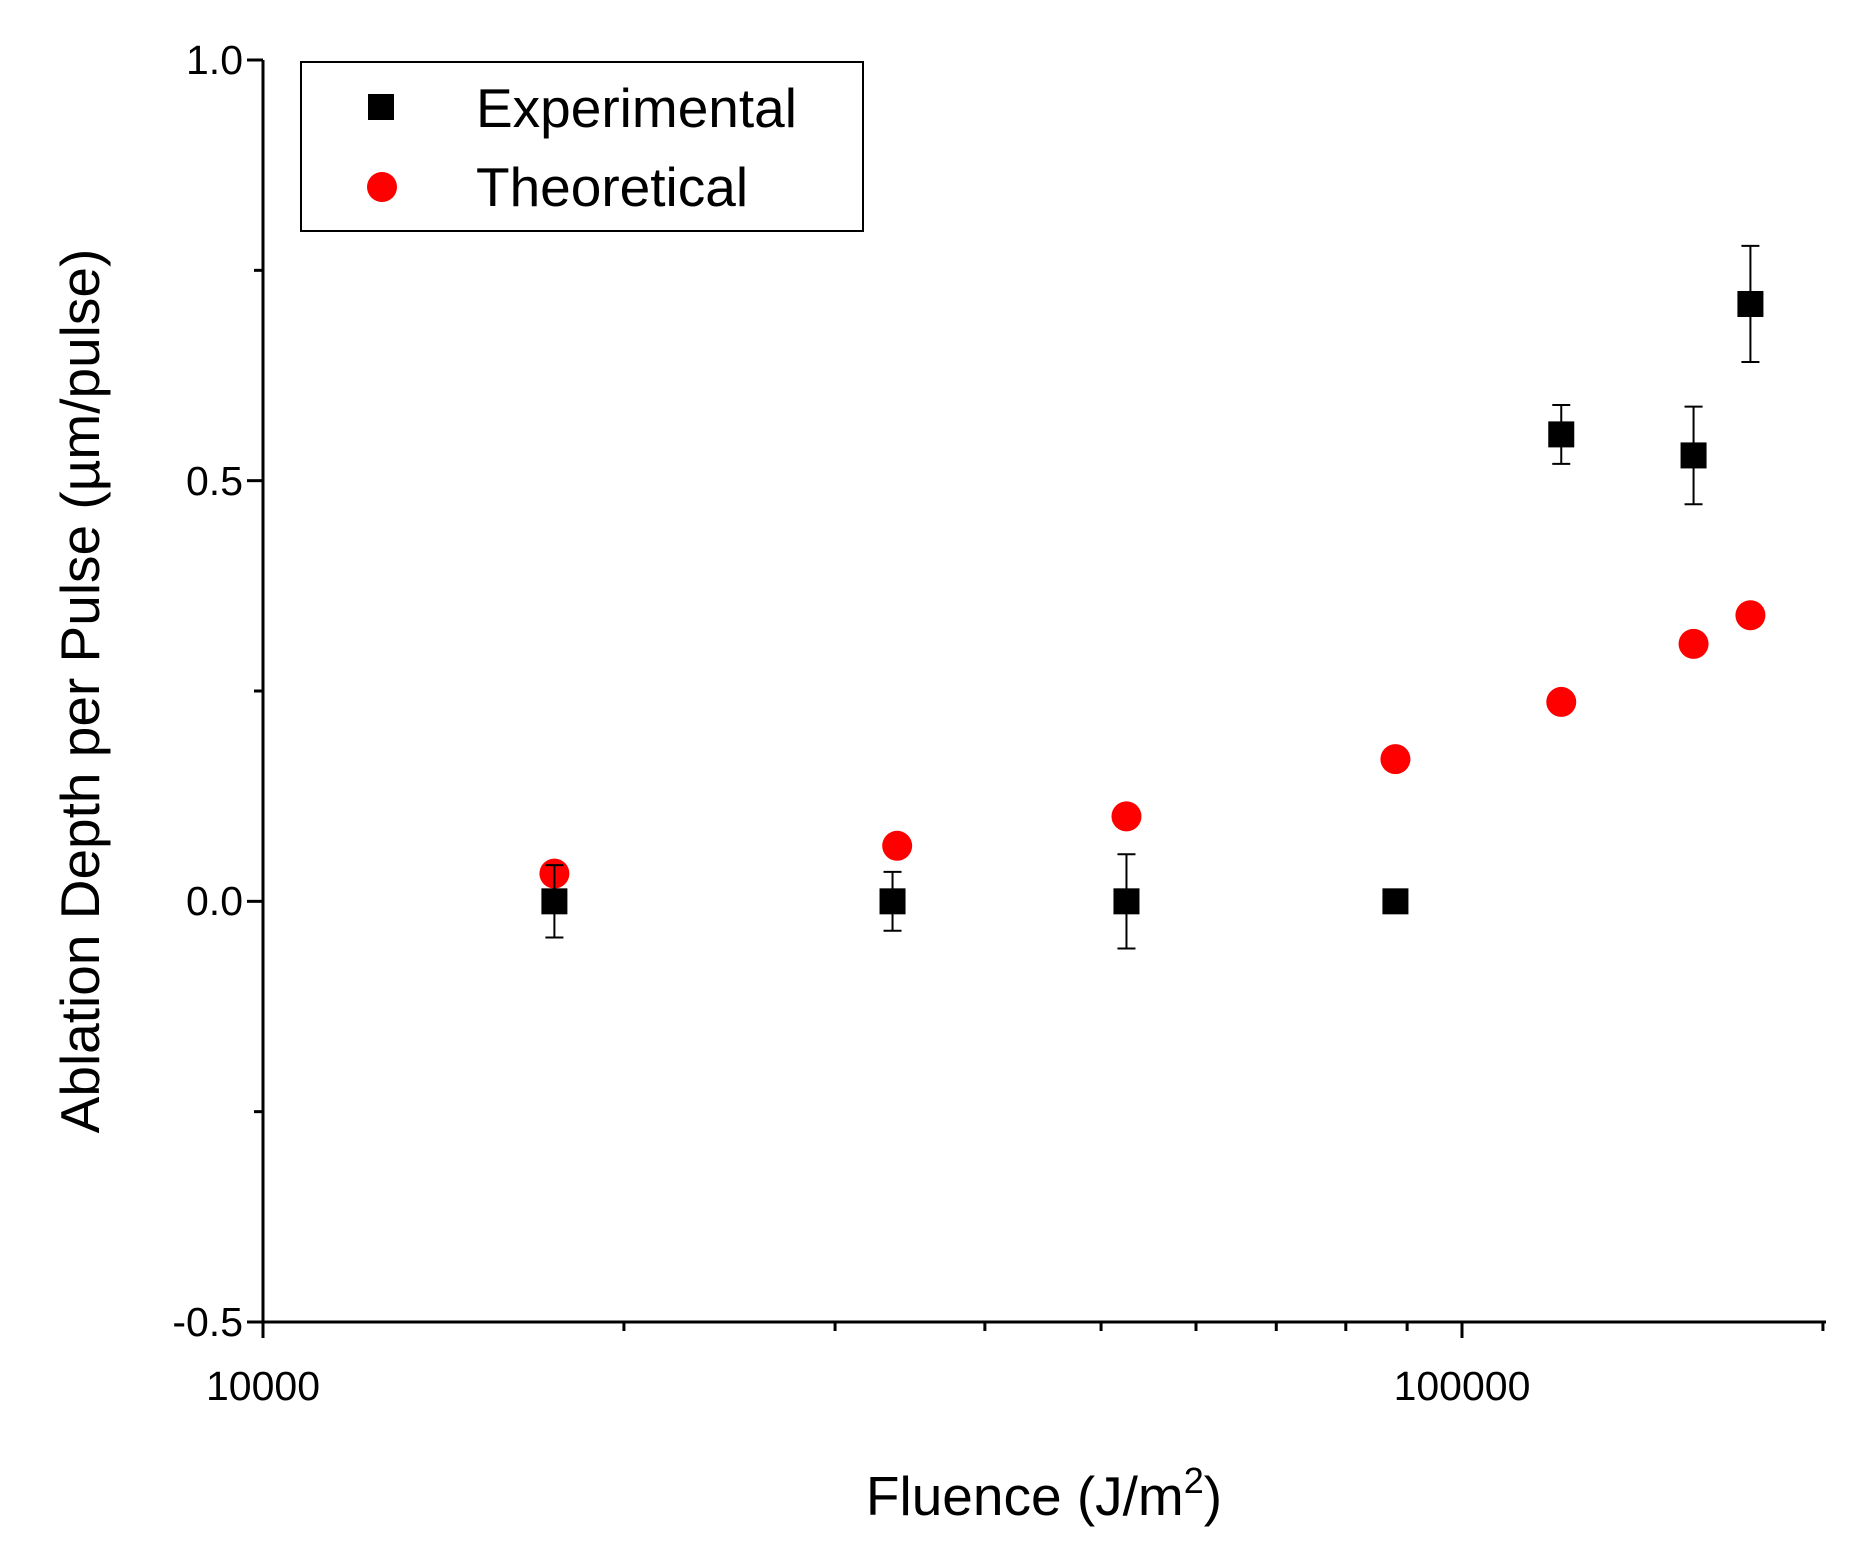  What do you see at coordinates (382, 187) in the screenshot?
I see `legend-marker-theoretical` at bounding box center [382, 187].